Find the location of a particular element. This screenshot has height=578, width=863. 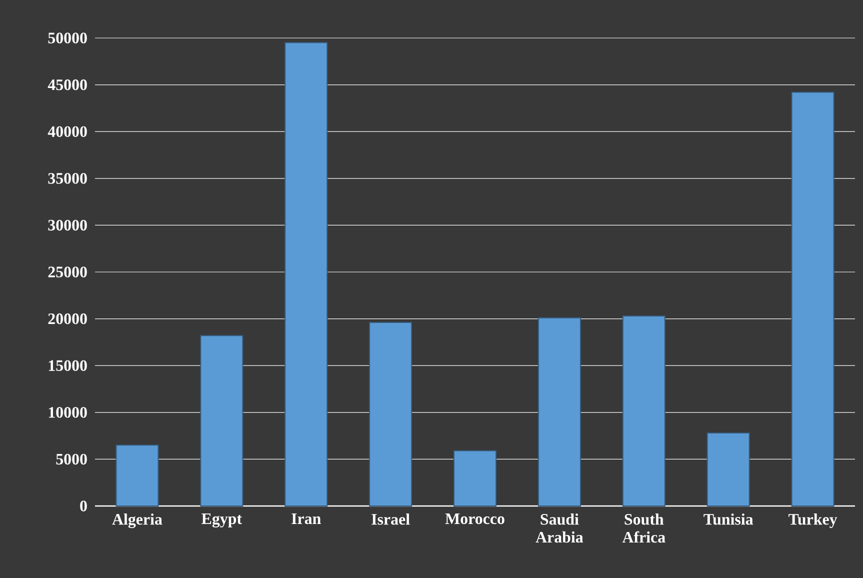

x-tick-label: Algeria is located at coordinates (137, 521).